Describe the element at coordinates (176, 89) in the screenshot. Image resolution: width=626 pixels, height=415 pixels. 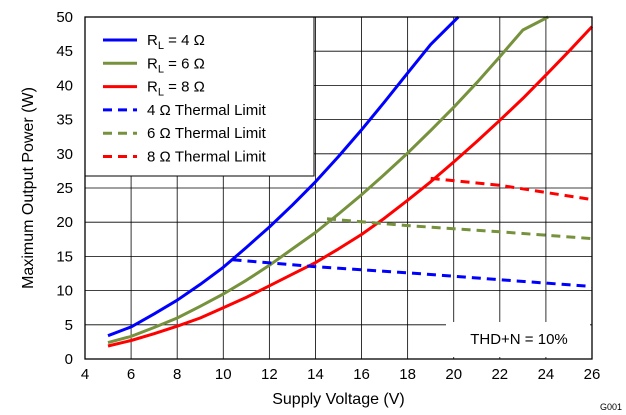
I see `legend-label: RL = 8 Ω` at that location.